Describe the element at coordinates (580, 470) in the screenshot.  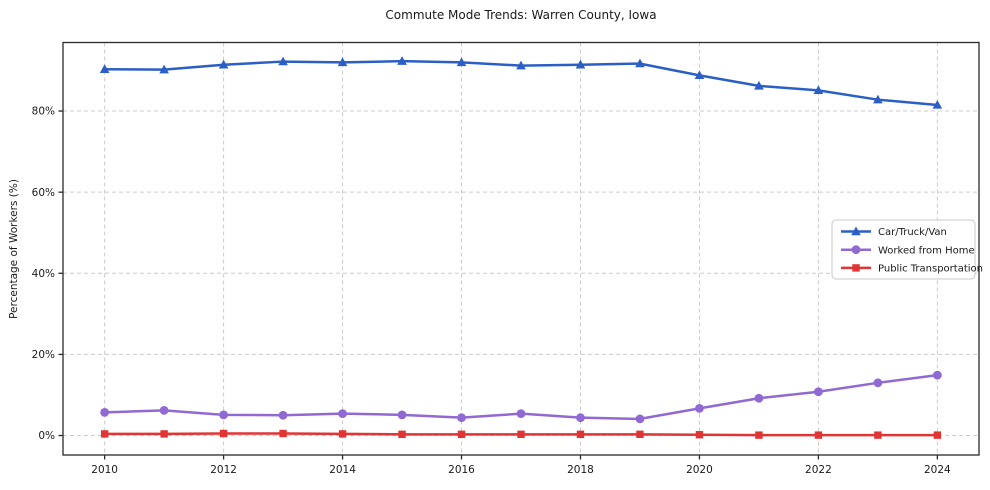
I see `x-tick-label: 2018` at that location.